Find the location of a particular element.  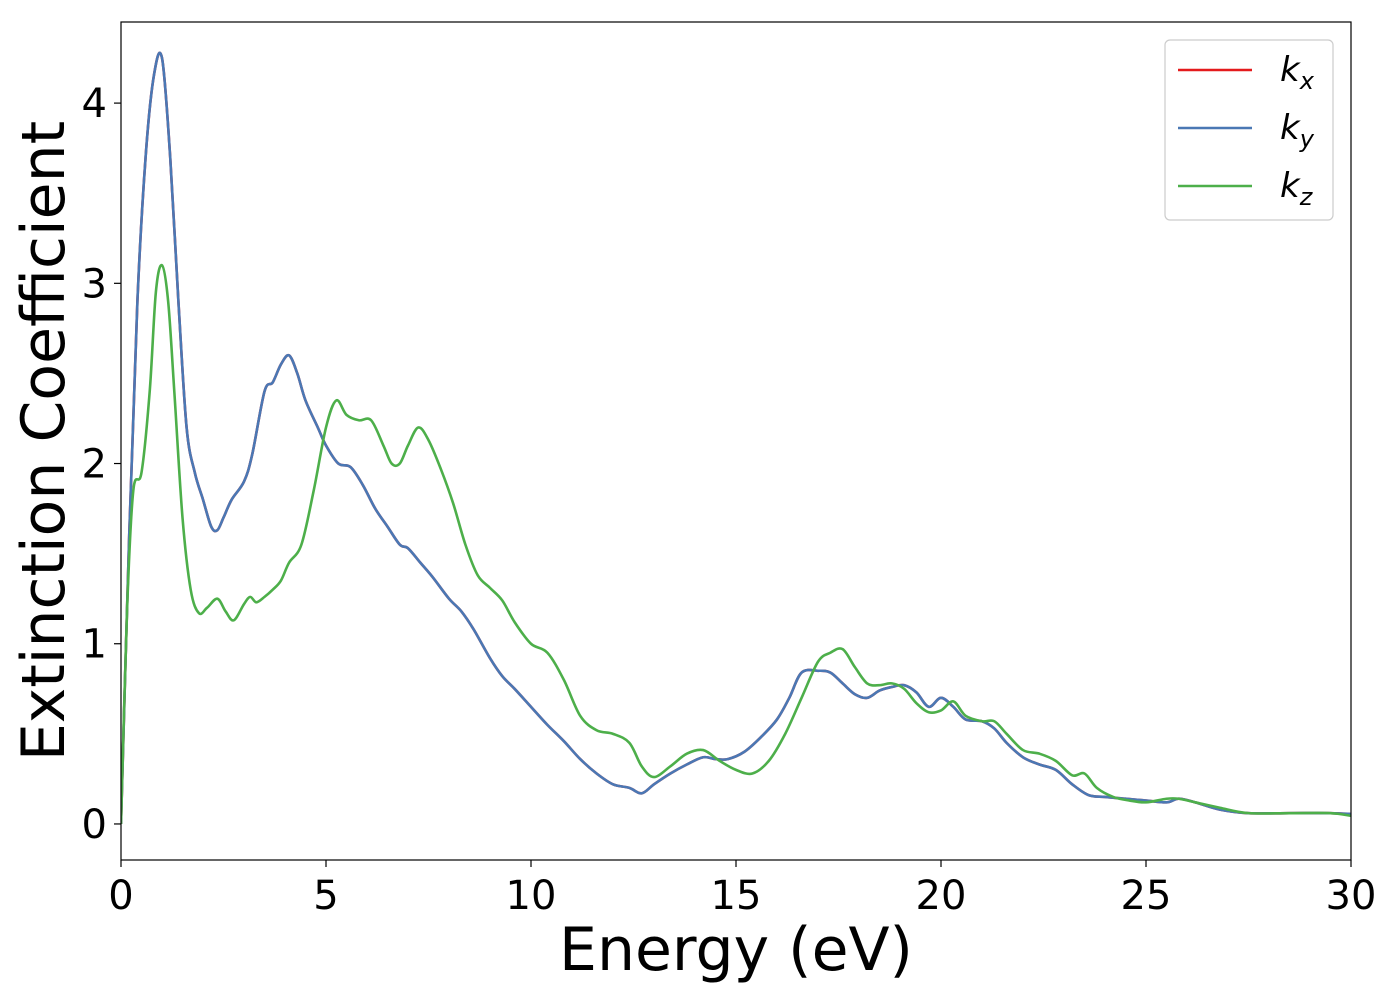

x-tick-label: 10 is located at coordinates (531, 896).